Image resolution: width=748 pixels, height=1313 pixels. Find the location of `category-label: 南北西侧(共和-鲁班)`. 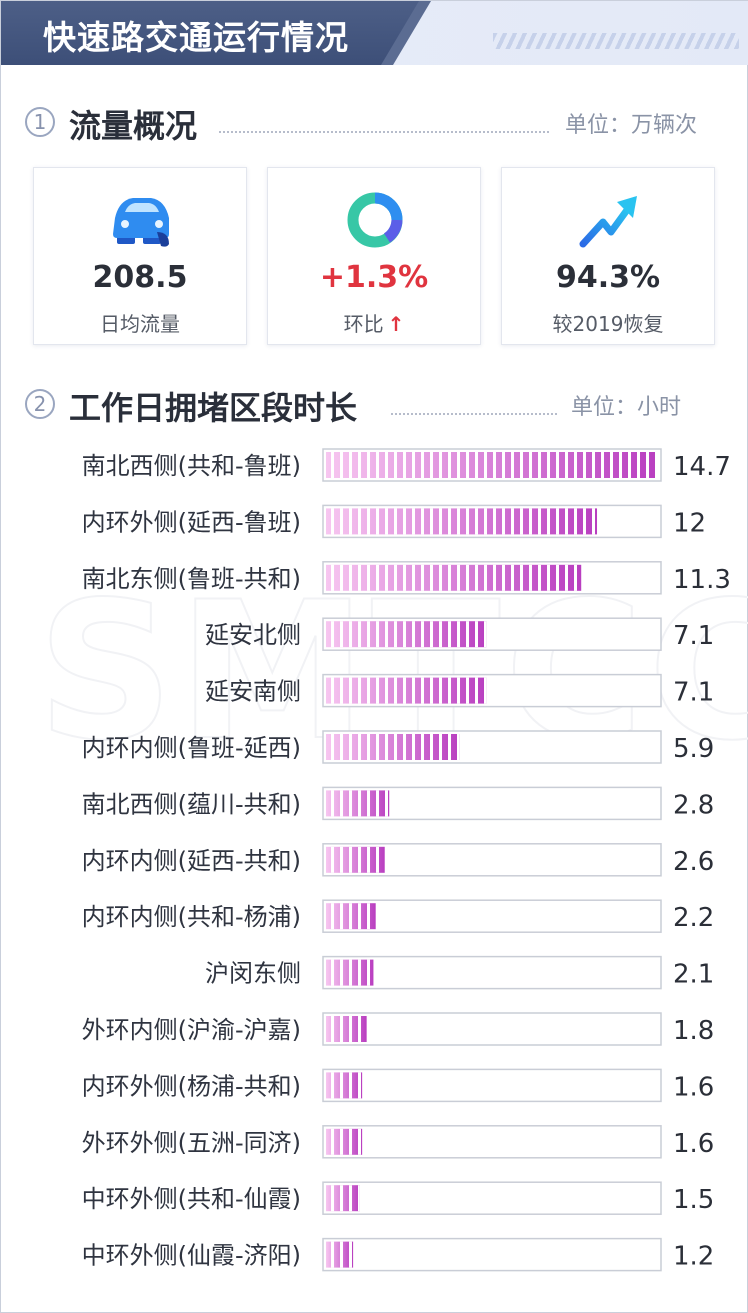

category-label: 南北西侧(共和-鲁班) is located at coordinates (191, 466).